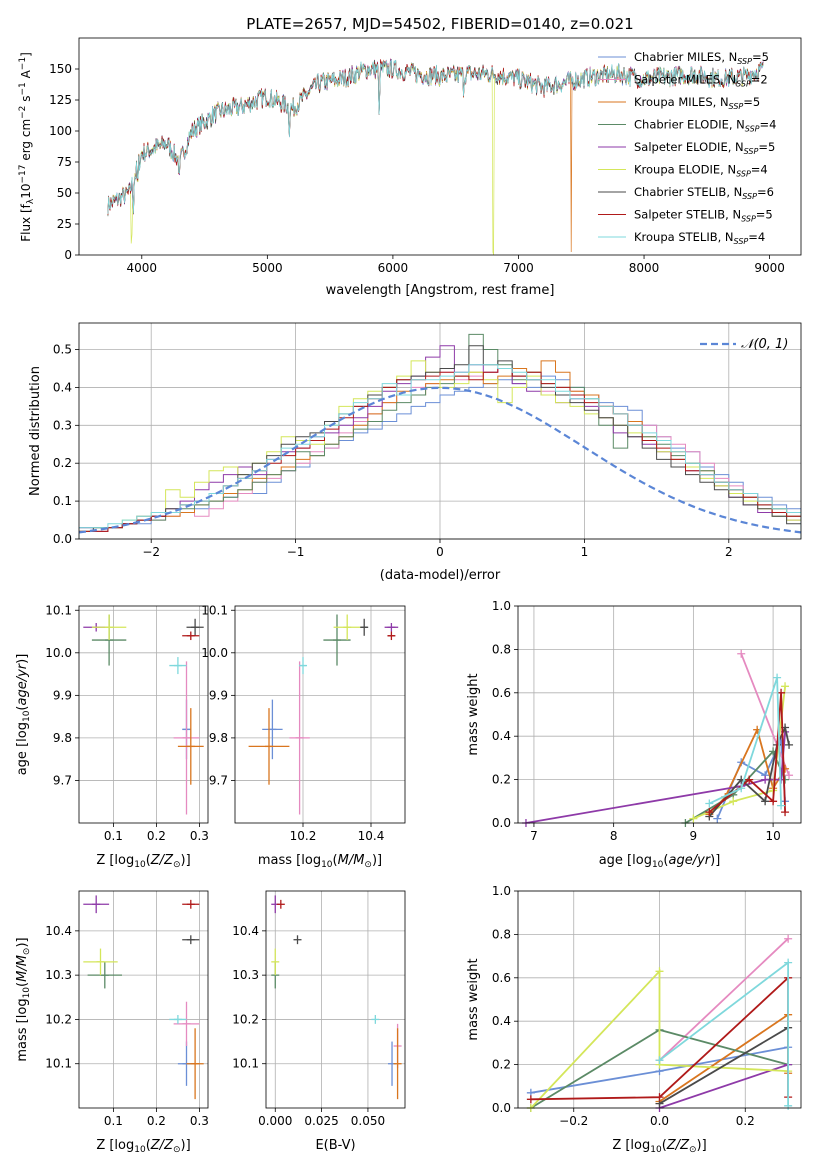 The width and height of the screenshot is (819, 1170). What do you see at coordinates (644, 268) in the screenshot?
I see `x-tick-label: 8000` at bounding box center [644, 268].